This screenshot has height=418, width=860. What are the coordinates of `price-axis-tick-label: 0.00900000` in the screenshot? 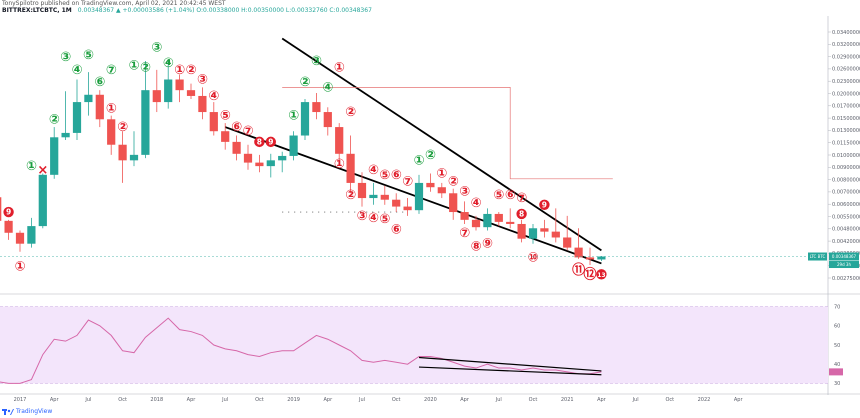 It's located at (846, 168).